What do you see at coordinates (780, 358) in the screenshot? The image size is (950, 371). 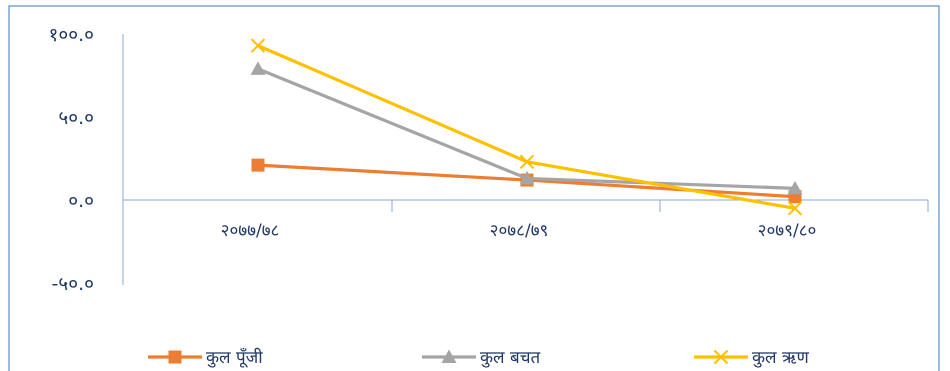 I see `legend-label: कुल ऋण` at bounding box center [780, 358].